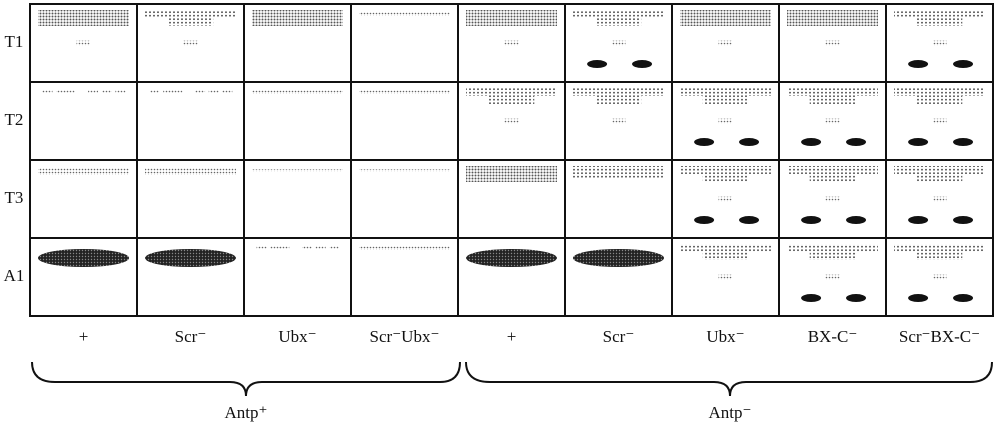  Describe the element at coordinates (14, 119) in the screenshot. I see `row-label: T2` at that location.